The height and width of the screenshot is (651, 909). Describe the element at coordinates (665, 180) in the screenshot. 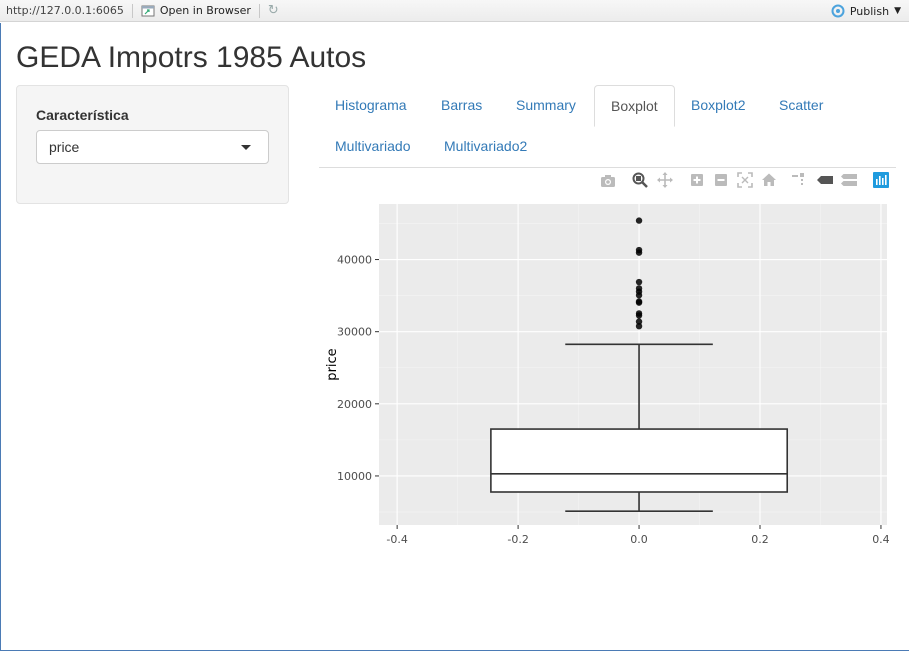

I see `pan-icon` at that location.